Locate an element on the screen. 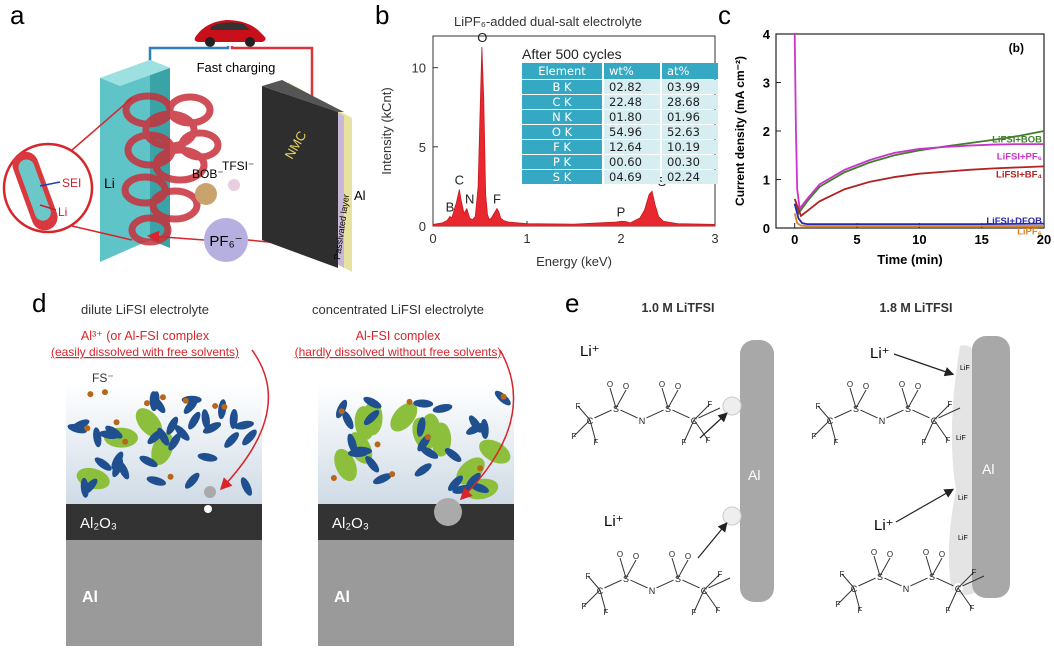  current-x-tick-label: 15 is located at coordinates (981, 239).